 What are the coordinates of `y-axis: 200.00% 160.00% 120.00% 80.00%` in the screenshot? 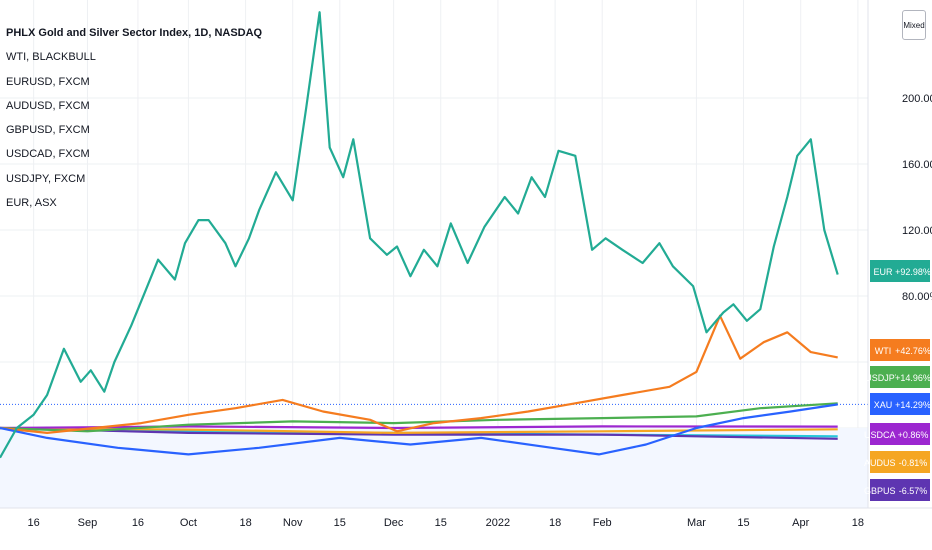 It's located at (899, 254).